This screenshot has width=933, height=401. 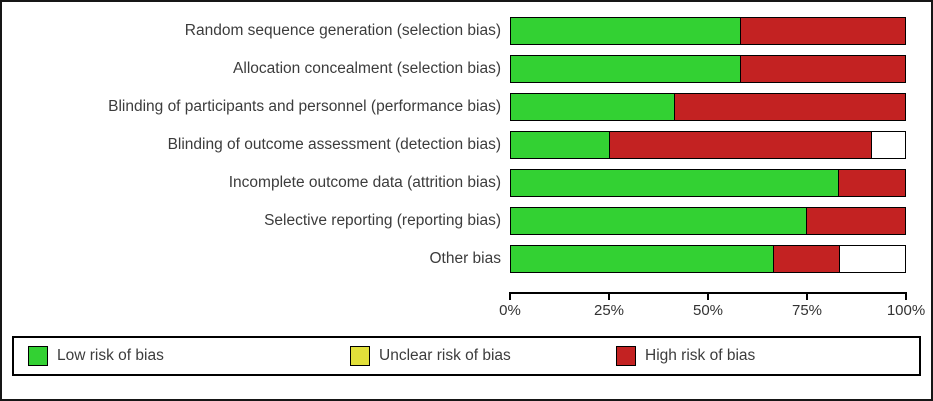 I want to click on legend-swatch-unclear-risk, so click(x=360, y=356).